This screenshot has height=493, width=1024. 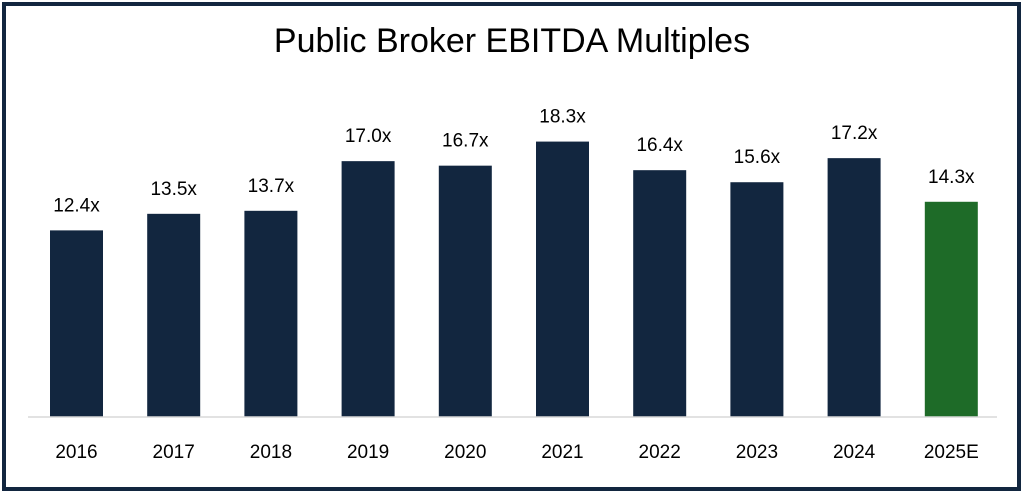 I want to click on bar-2017, so click(x=174, y=315).